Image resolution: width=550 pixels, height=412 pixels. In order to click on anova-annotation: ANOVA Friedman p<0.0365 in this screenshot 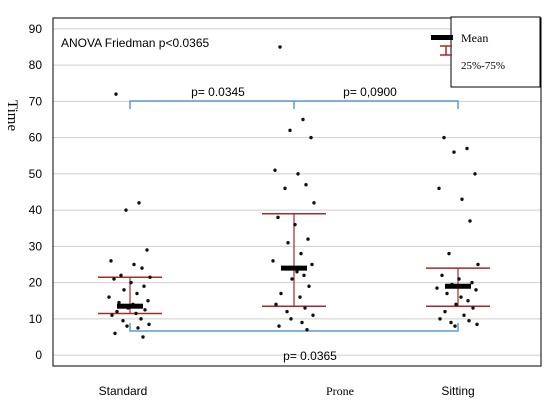, I will do `click(135, 43)`.